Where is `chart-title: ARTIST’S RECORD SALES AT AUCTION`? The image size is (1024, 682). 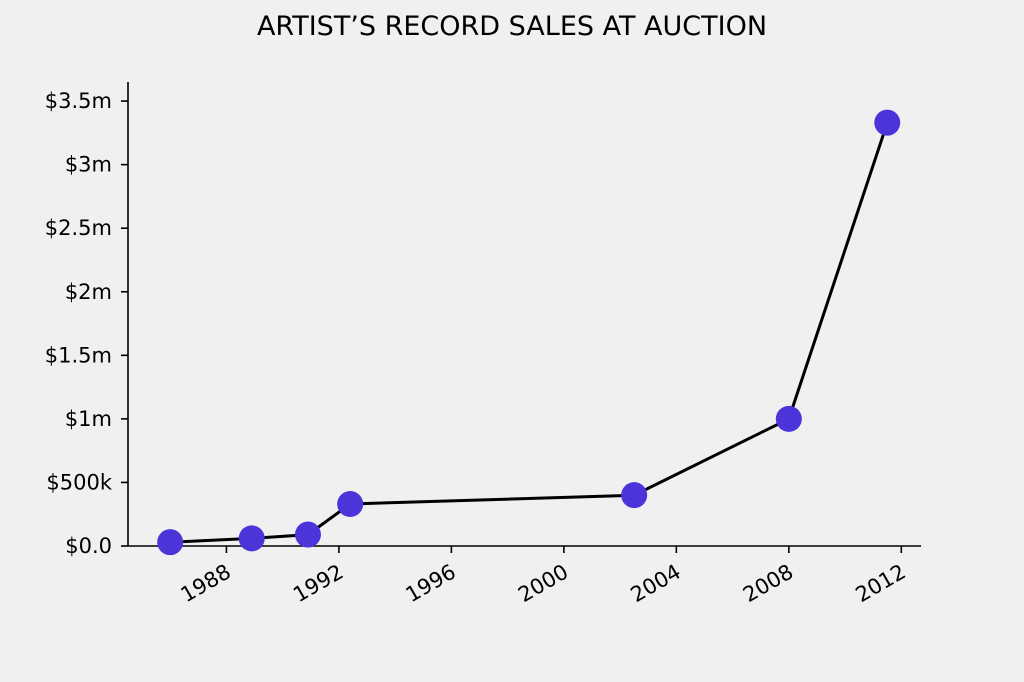
chart-title: ARTIST’S RECORD SALES AT AUCTION is located at coordinates (512, 26).